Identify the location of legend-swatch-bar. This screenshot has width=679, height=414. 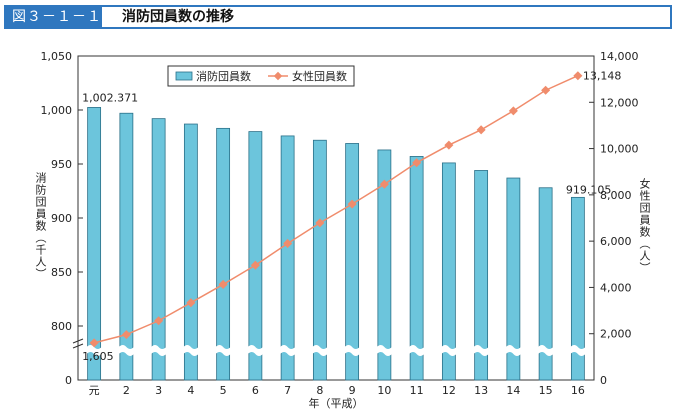
(184, 76).